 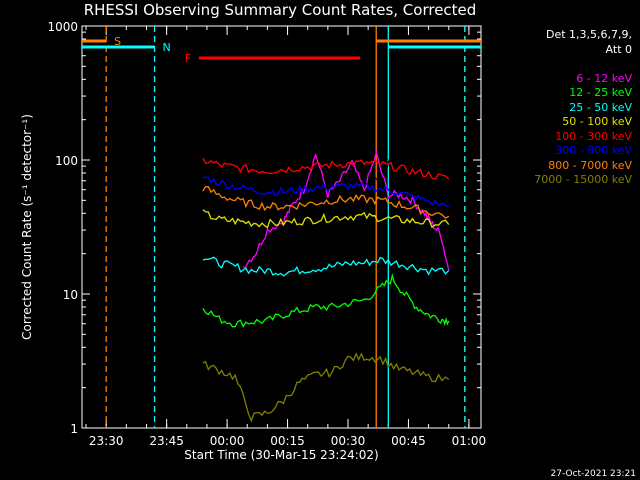 What do you see at coordinates (607, 63) in the screenshot?
I see `legend-item: 3 - 6 keV` at bounding box center [607, 63].